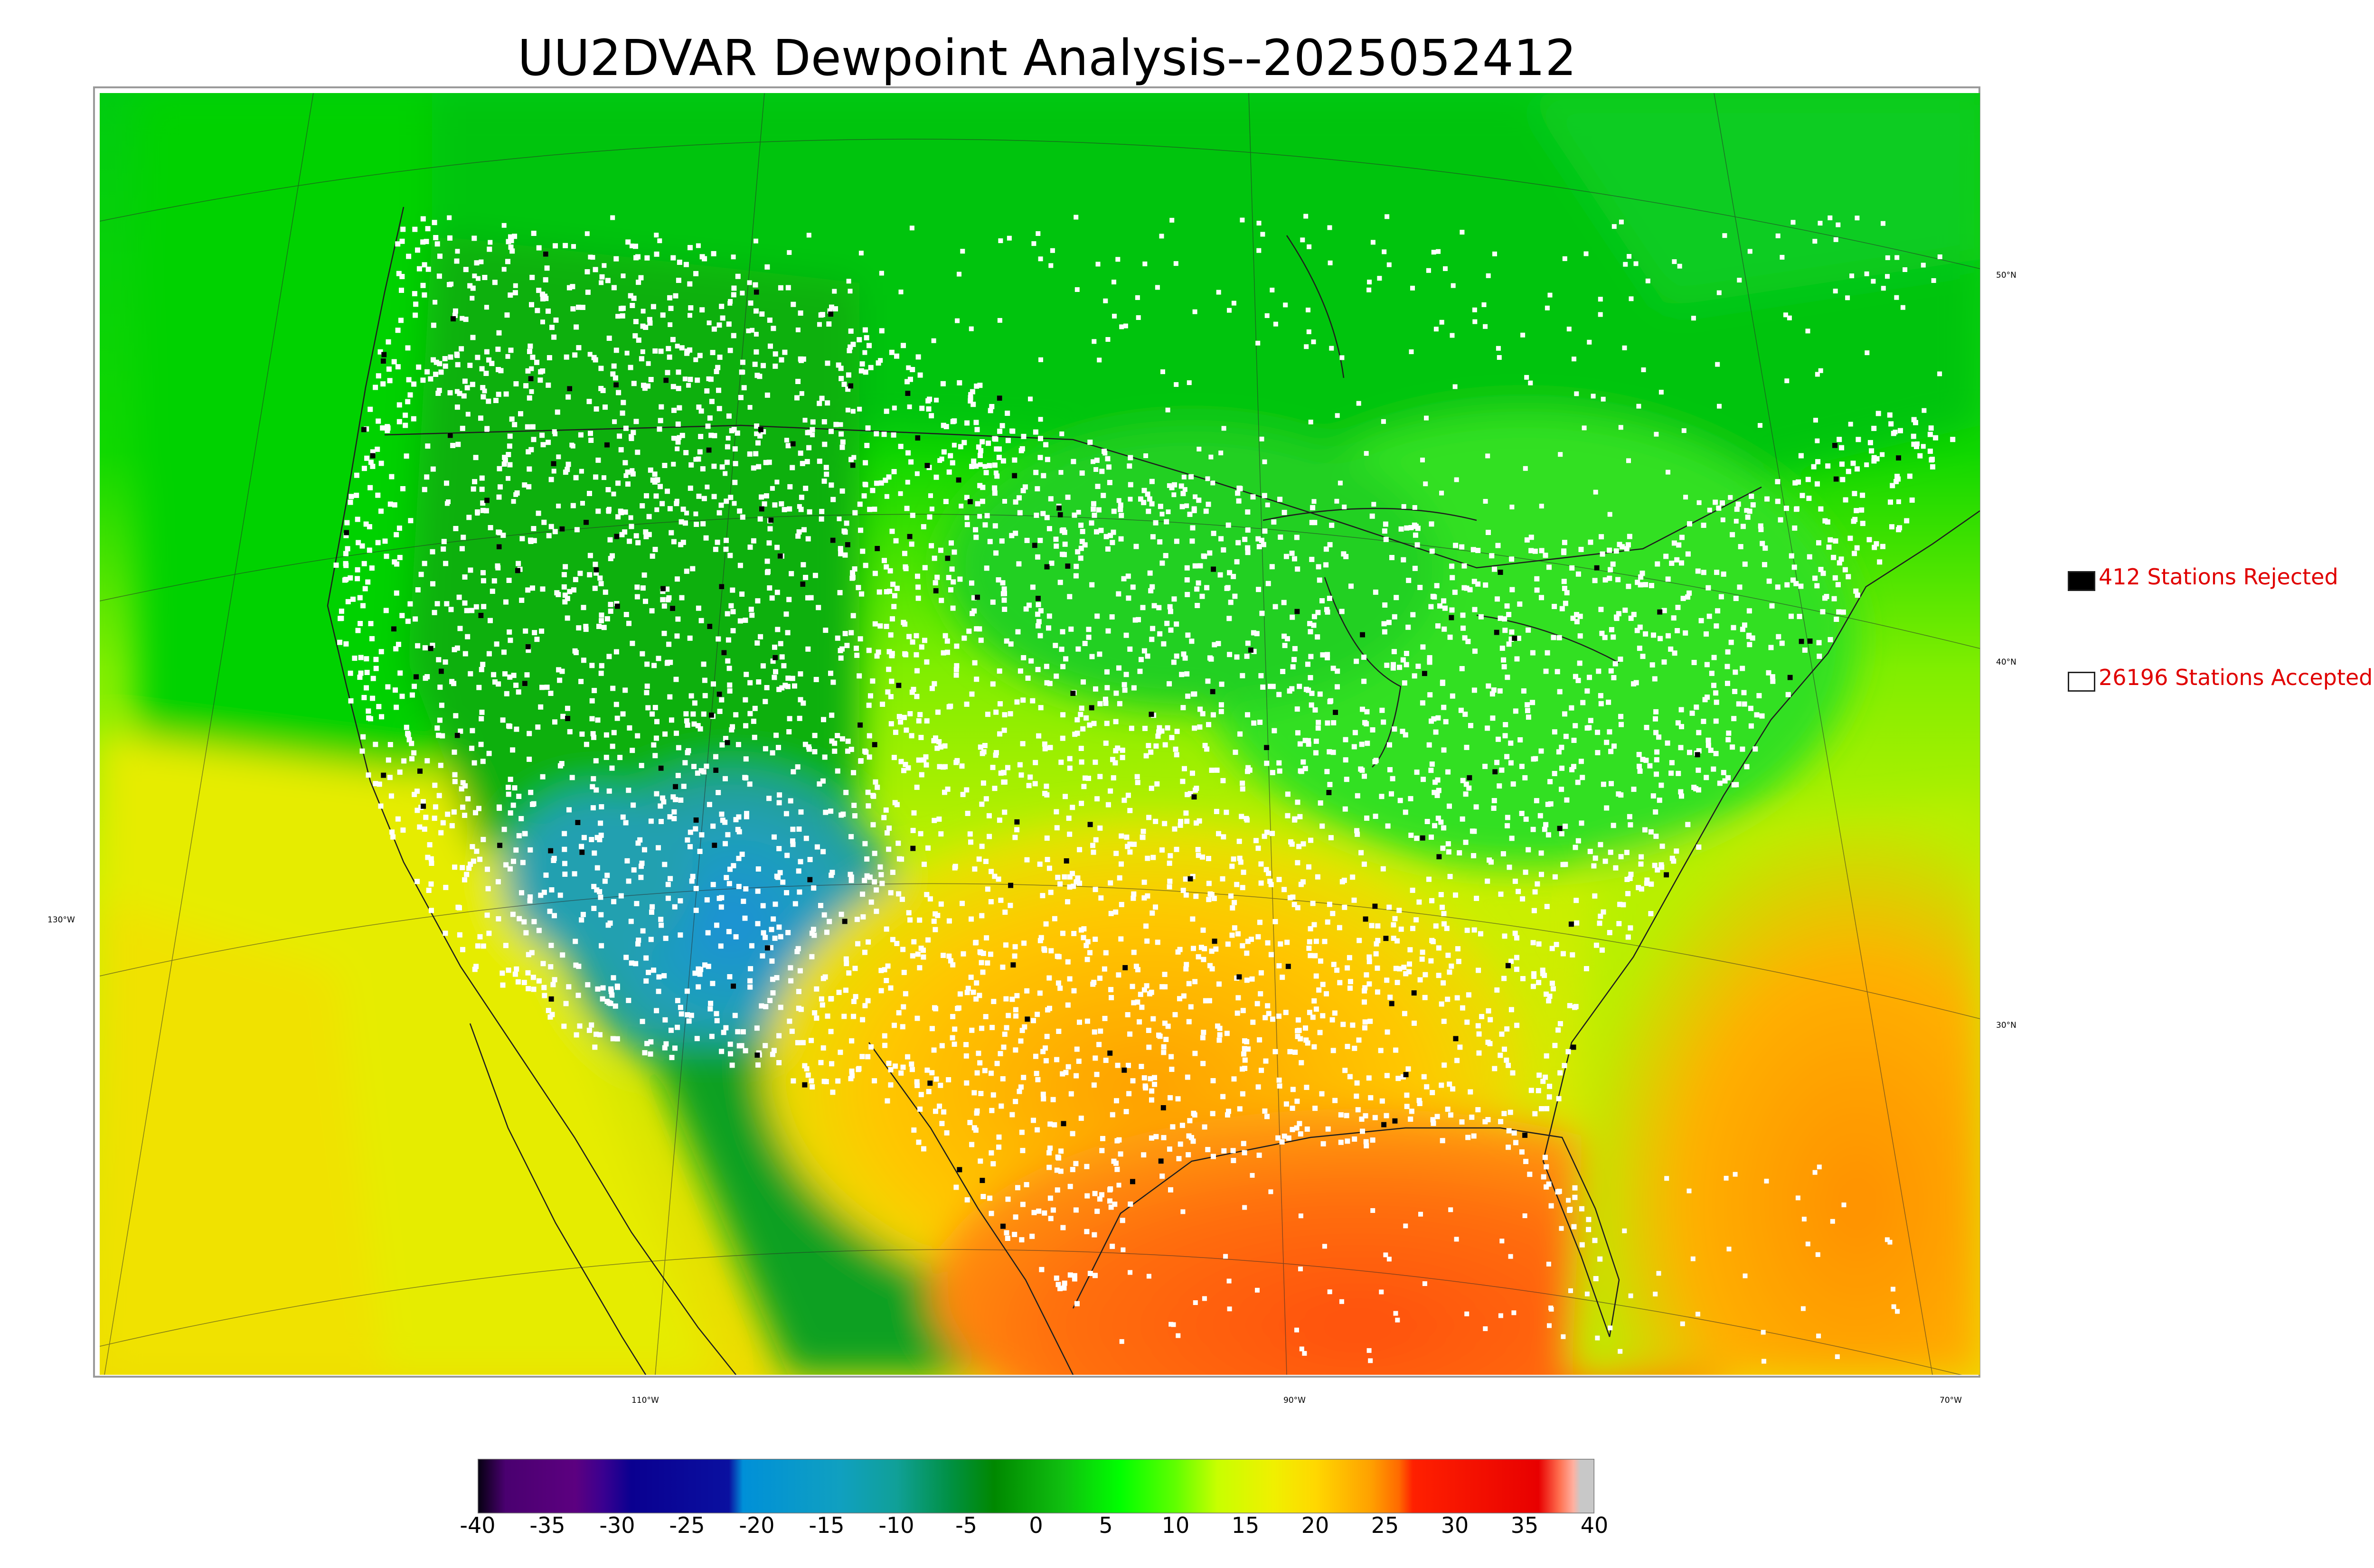 The image size is (2374, 1568). I want to click on lake-superior, so click(1369, 514).